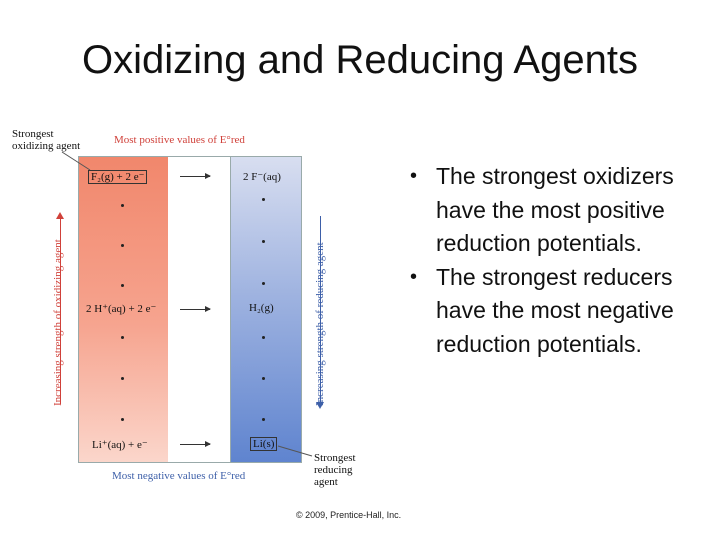 The height and width of the screenshot is (540, 720). I want to click on product-fluoride: 2 F⁻(aq), so click(262, 177).